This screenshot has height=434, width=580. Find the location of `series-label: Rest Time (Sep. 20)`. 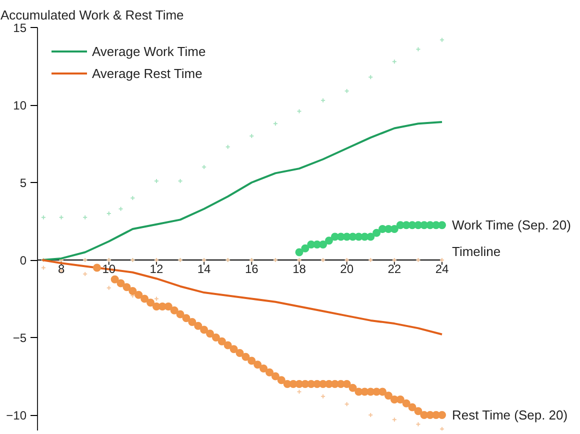

series-label: Rest Time (Sep. 20) is located at coordinates (510, 415).